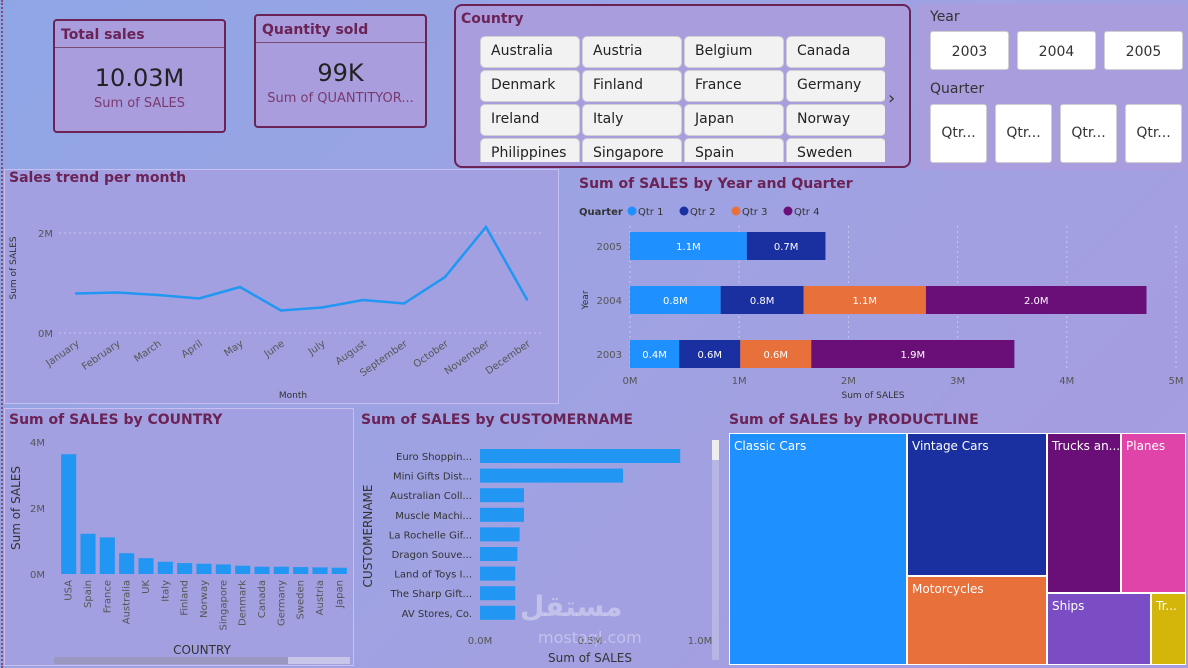 The width and height of the screenshot is (1188, 668). What do you see at coordinates (37, 443) in the screenshot?
I see `y-tick-label: 4M` at bounding box center [37, 443].